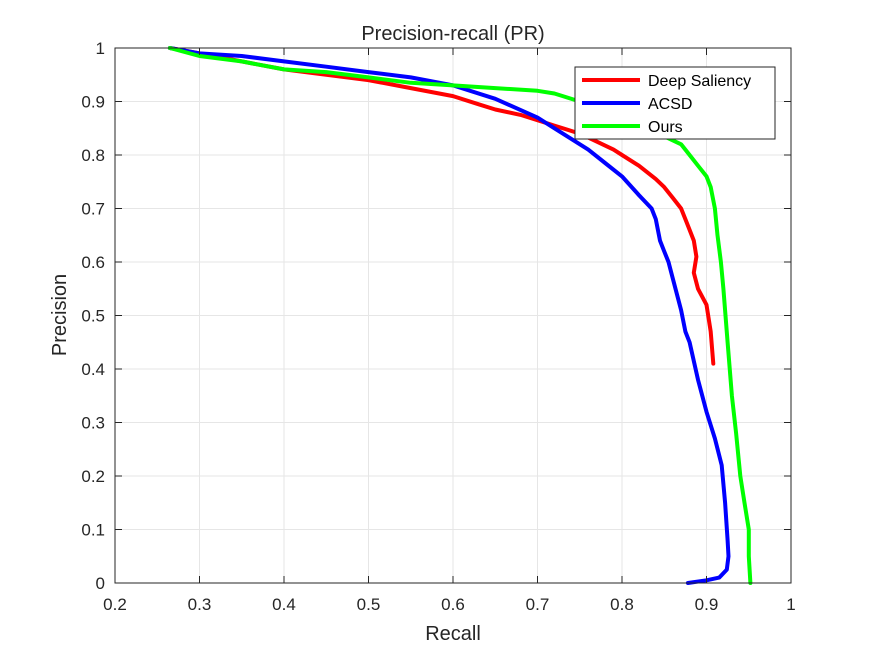 The height and width of the screenshot is (656, 875). I want to click on legend-label: ACSD, so click(670, 104).